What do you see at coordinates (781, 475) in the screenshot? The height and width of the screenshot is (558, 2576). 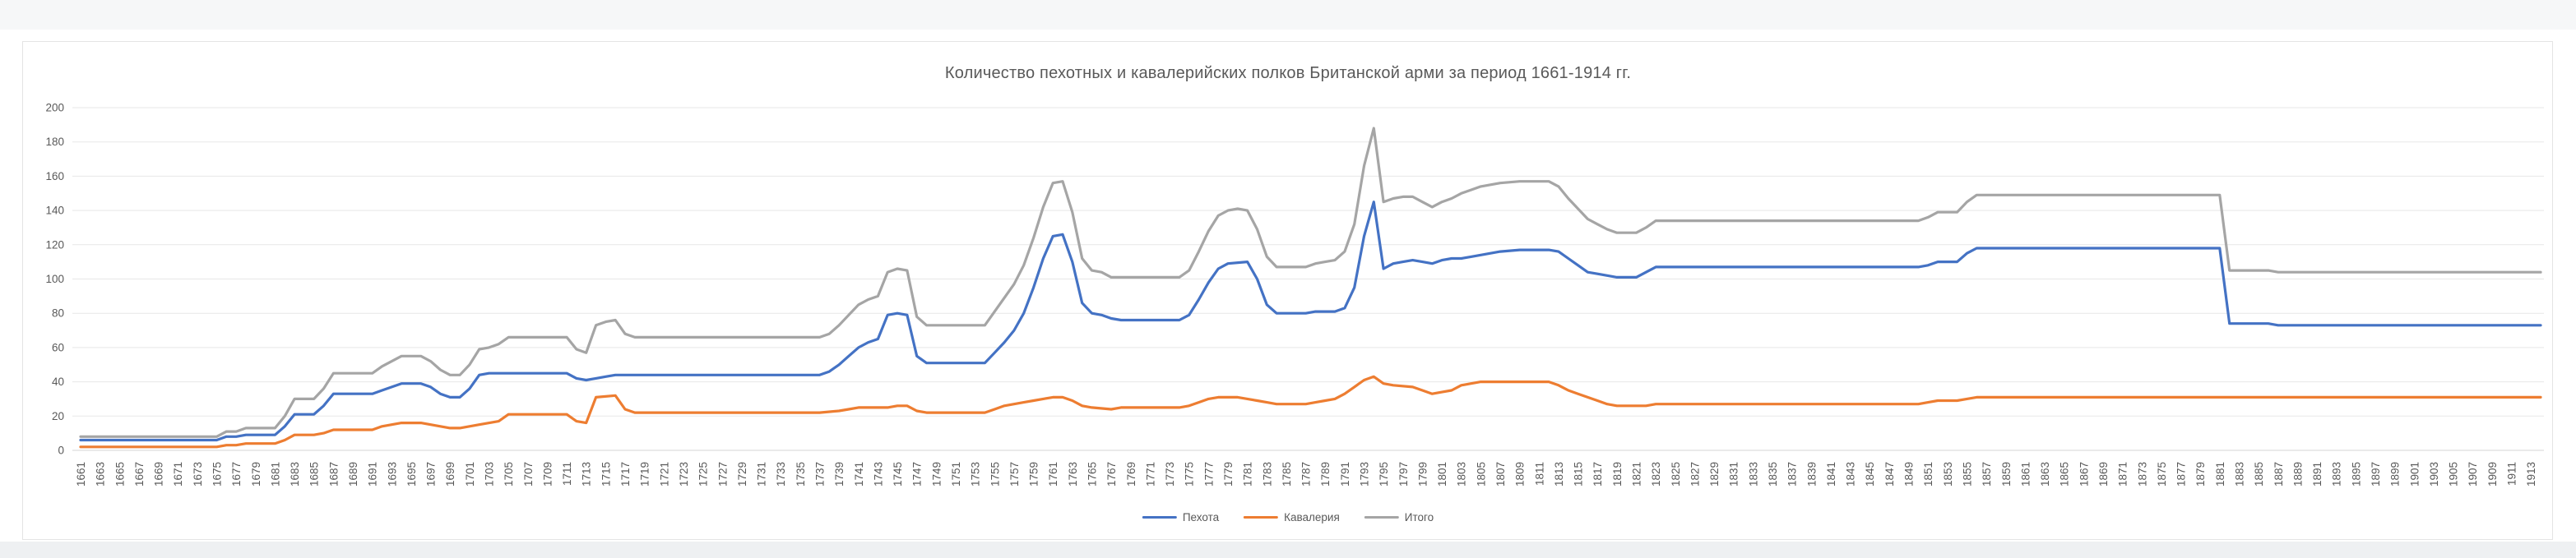 I see `x-tick-label: 1733` at bounding box center [781, 475].